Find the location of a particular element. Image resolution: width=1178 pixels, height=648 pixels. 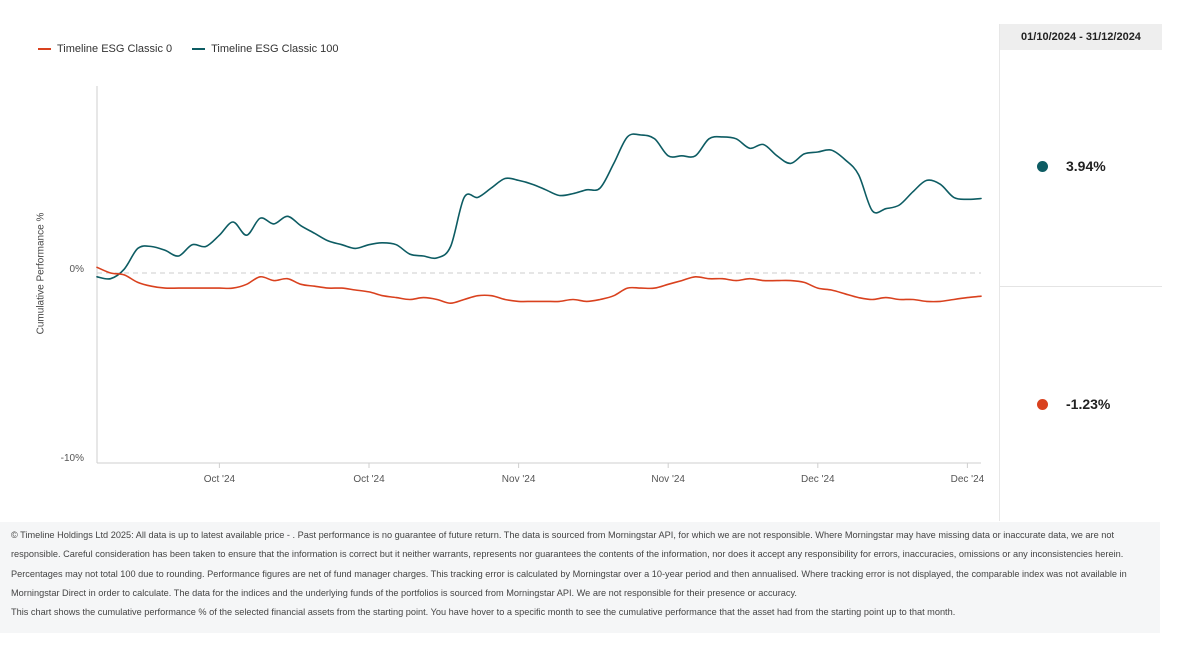

y-axis-ticks: 0% -10% is located at coordinates (72, 364).